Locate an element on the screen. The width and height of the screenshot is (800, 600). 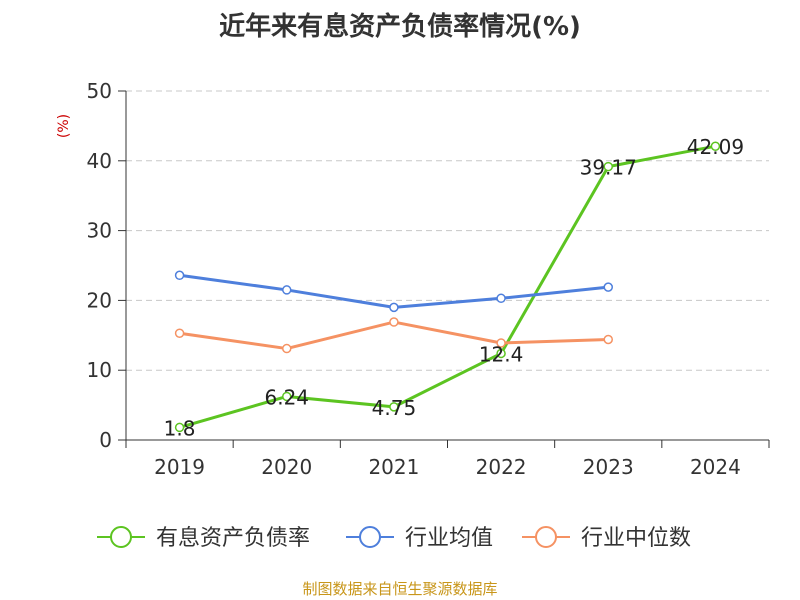
y-tick-label: 20 is located at coordinates (99, 300).